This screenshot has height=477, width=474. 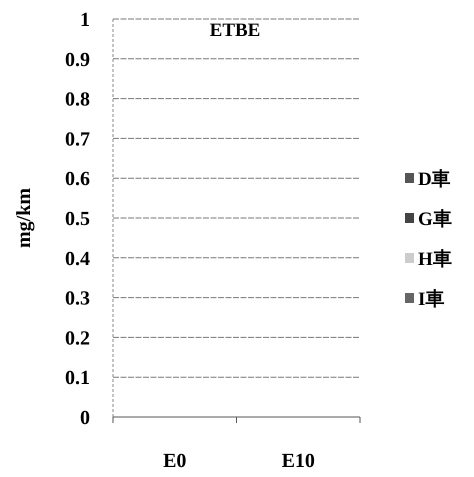 What do you see at coordinates (77, 179) in the screenshot?
I see `y-tick-label: 0.6` at bounding box center [77, 179].